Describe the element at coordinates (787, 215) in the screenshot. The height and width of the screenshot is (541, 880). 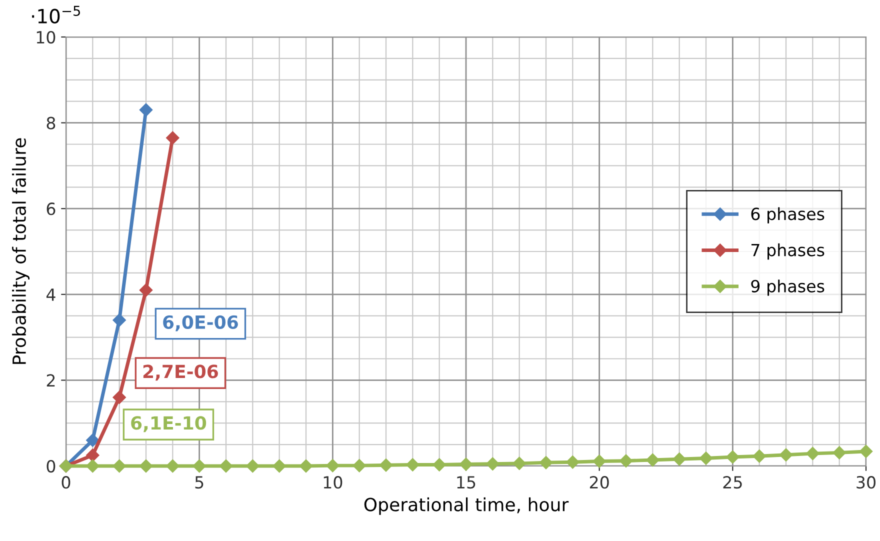
I see `legend-label: 6 phases` at that location.